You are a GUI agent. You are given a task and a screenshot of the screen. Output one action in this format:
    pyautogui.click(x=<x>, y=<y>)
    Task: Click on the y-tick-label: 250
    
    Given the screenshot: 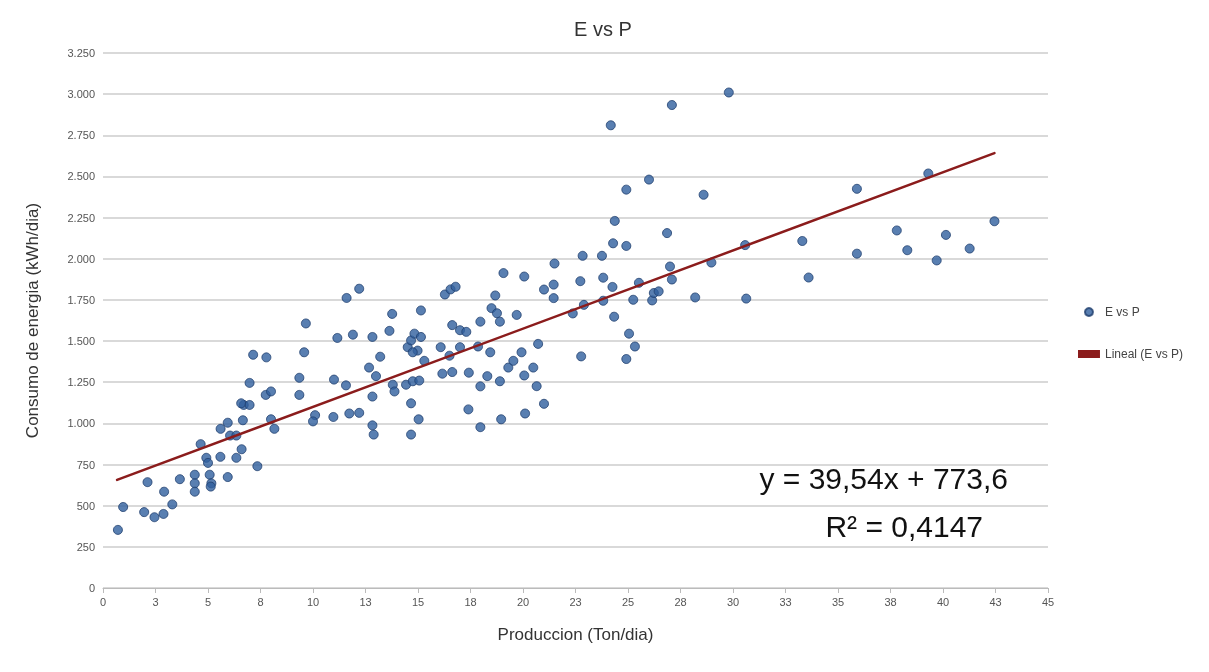 What is the action you would take?
    pyautogui.click(x=85, y=546)
    